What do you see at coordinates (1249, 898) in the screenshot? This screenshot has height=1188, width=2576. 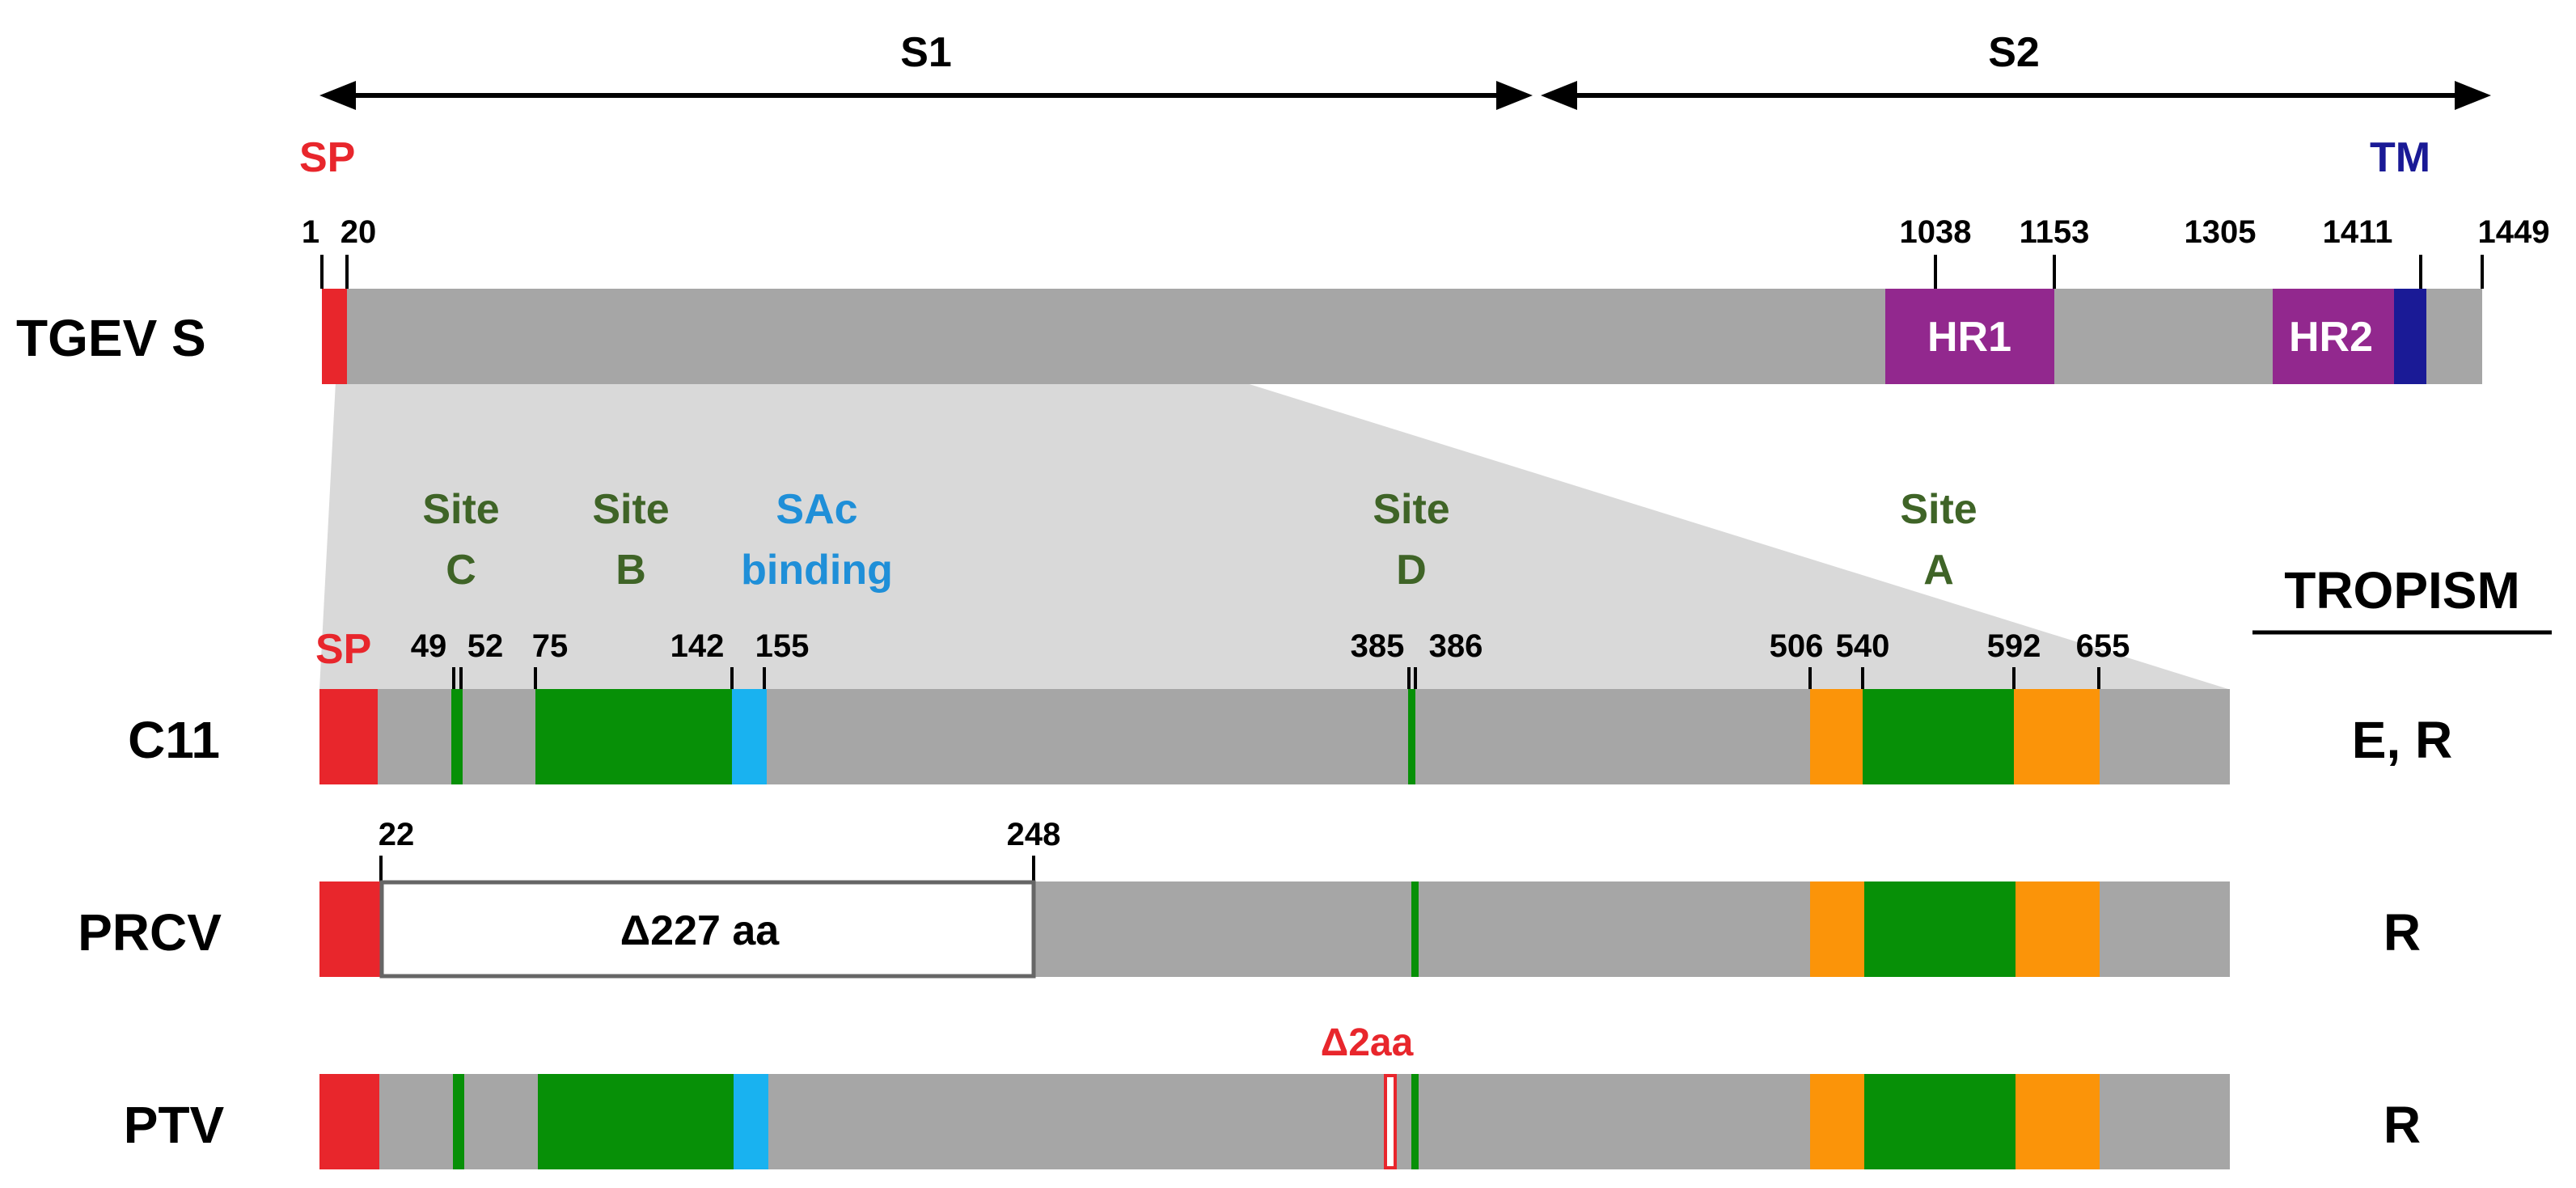 I see `prcv-row: 22 248 Δ227 aa PRCV R` at bounding box center [1249, 898].